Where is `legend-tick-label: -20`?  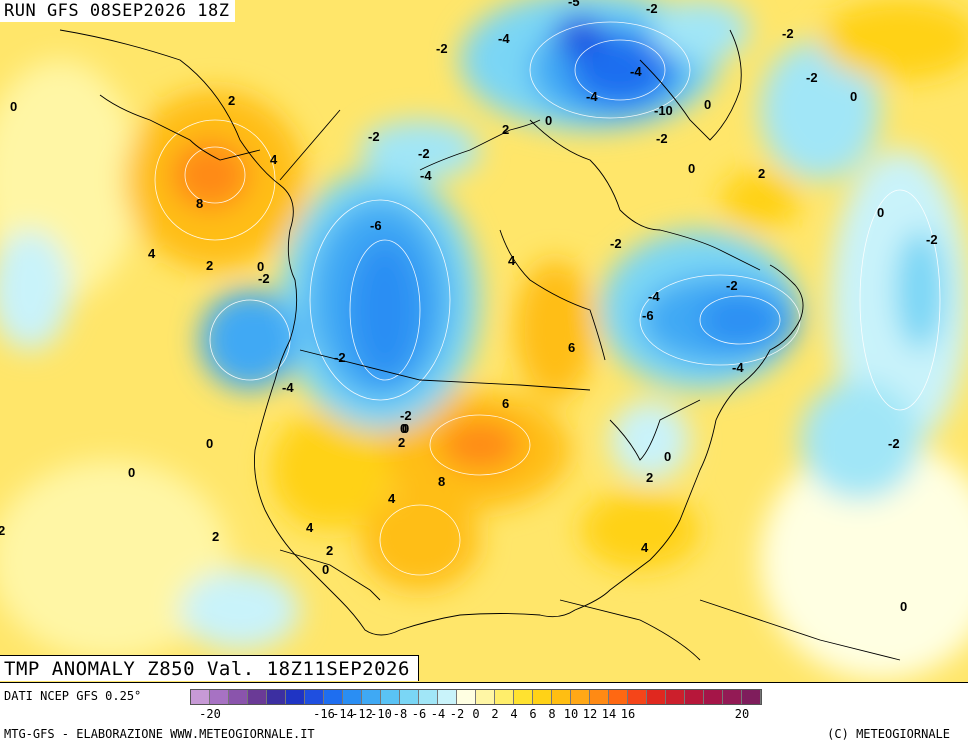
legend-tick-label: -20 is located at coordinates (210, 714).